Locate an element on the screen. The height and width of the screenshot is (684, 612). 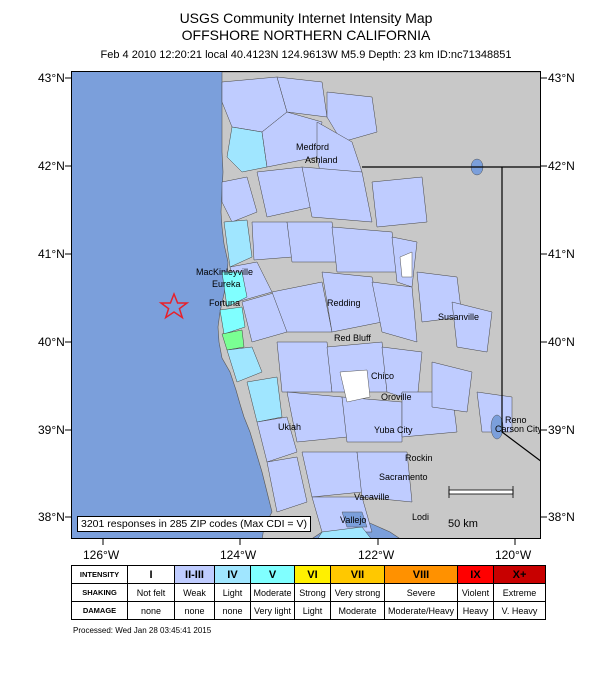
legend-shaking-cell: Very strong is located at coordinates (357, 592).